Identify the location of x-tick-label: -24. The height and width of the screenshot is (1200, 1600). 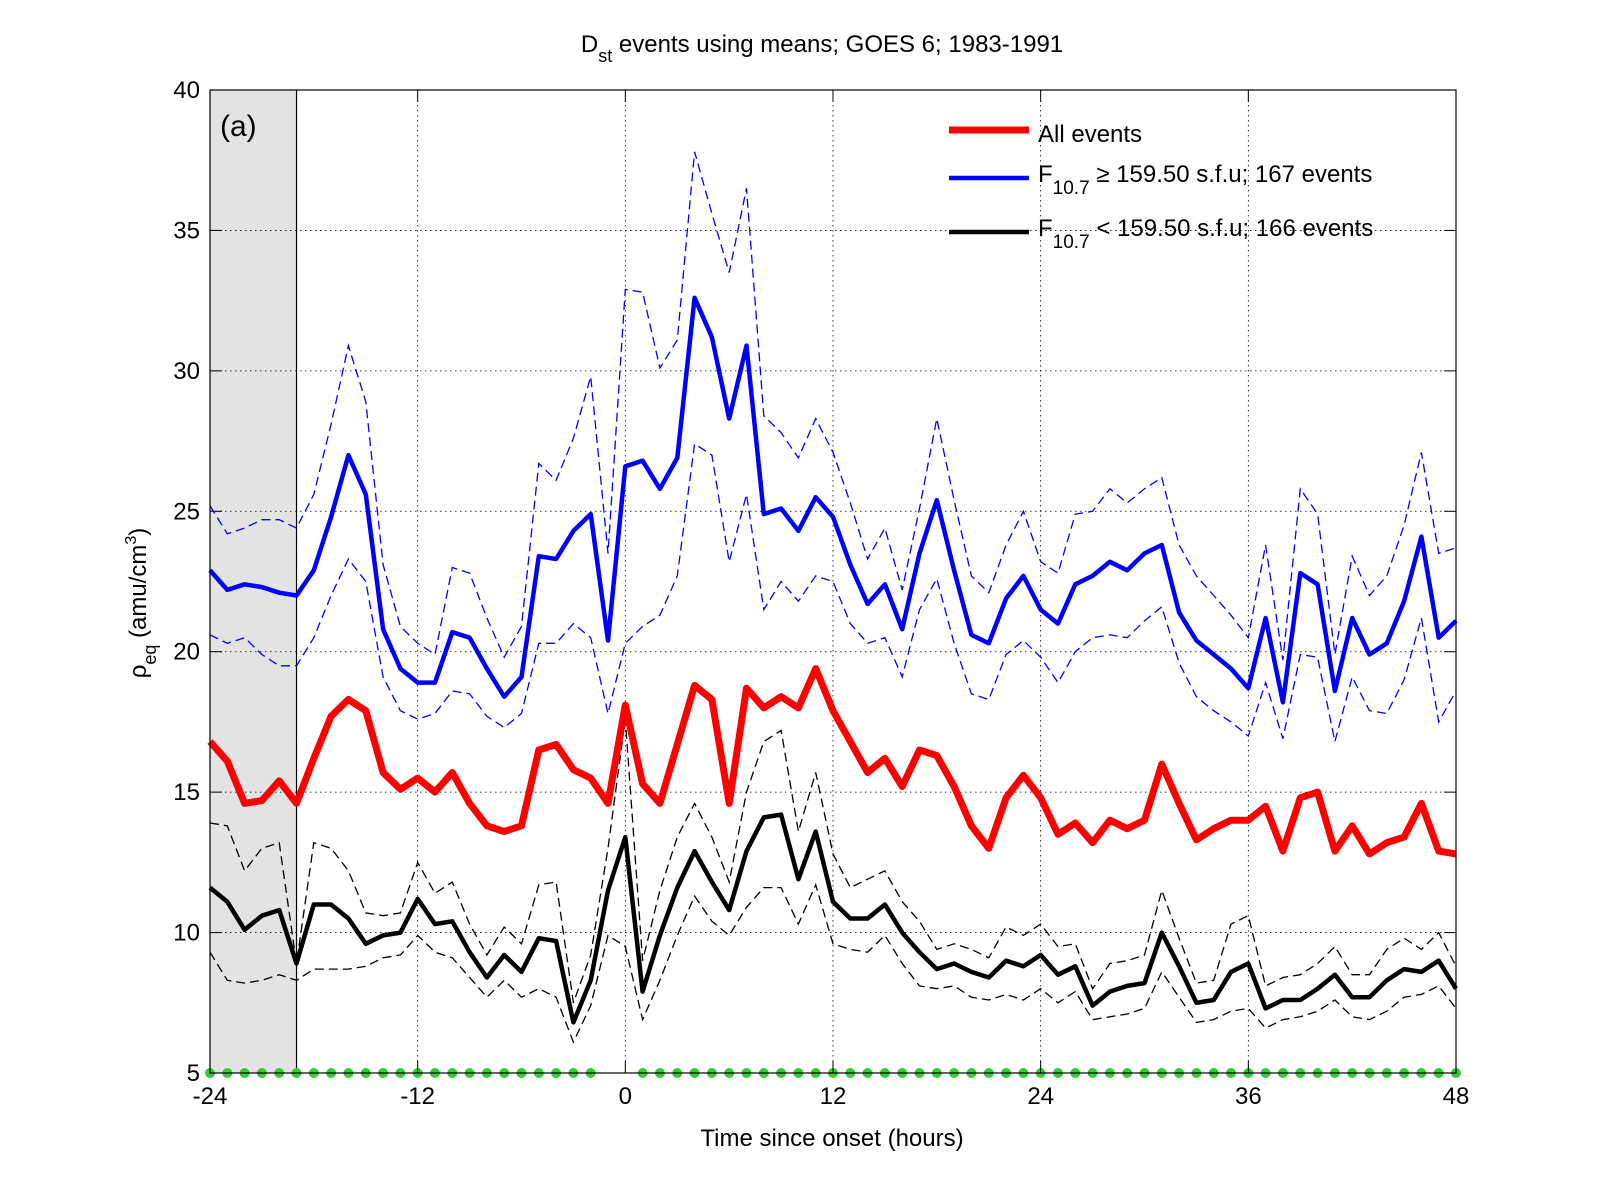
(210, 1096).